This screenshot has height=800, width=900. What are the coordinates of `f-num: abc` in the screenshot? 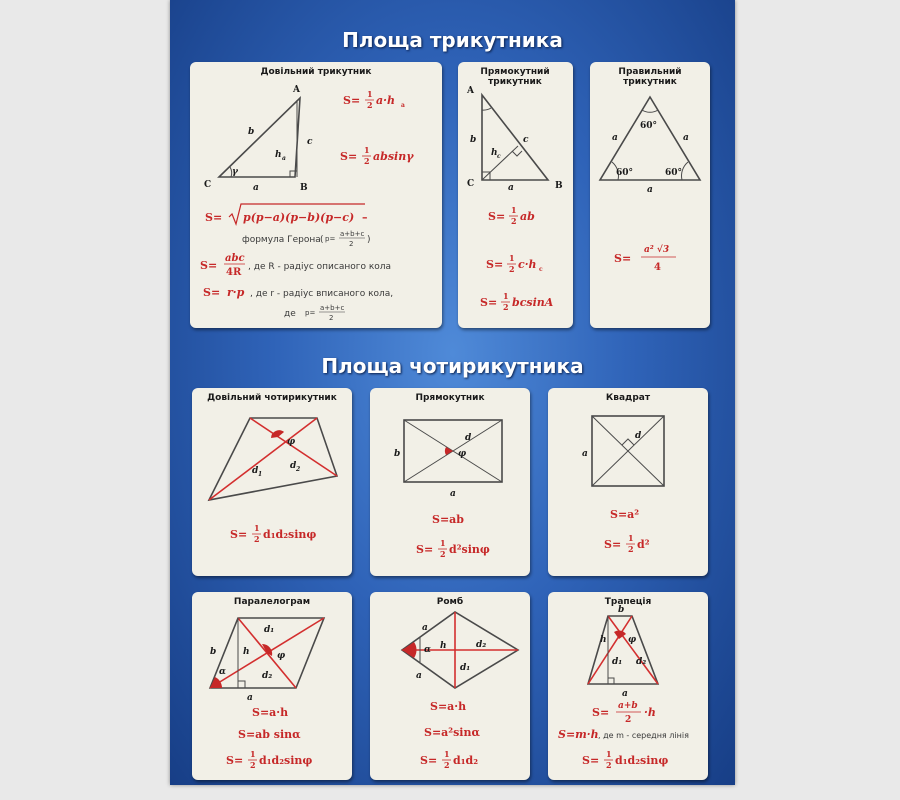 It's located at (235, 258).